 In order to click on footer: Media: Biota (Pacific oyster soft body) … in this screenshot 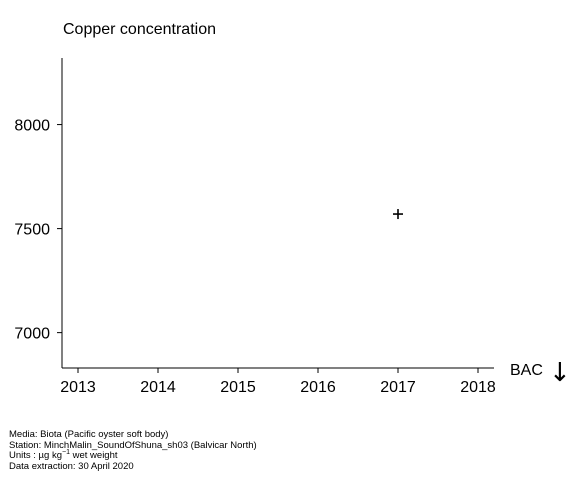, I will do `click(133, 450)`.